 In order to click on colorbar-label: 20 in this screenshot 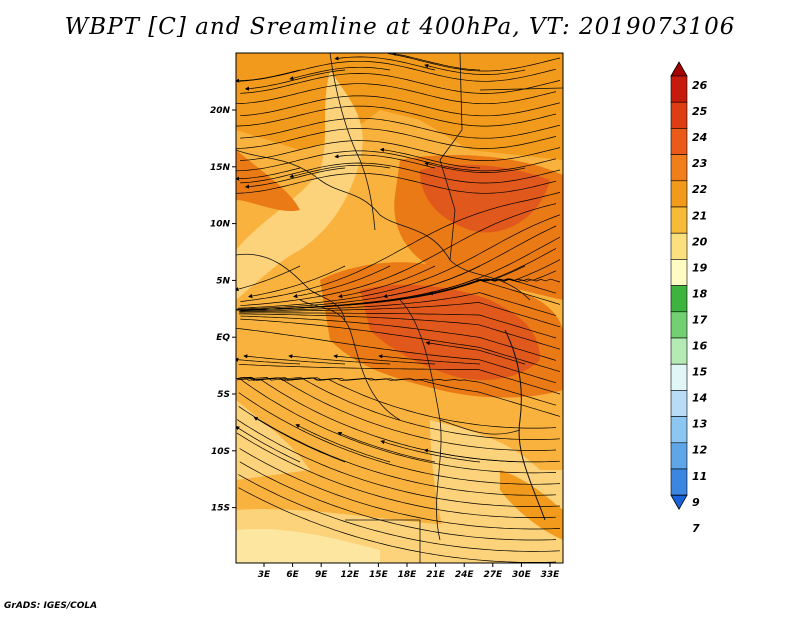, I will do `click(700, 241)`.